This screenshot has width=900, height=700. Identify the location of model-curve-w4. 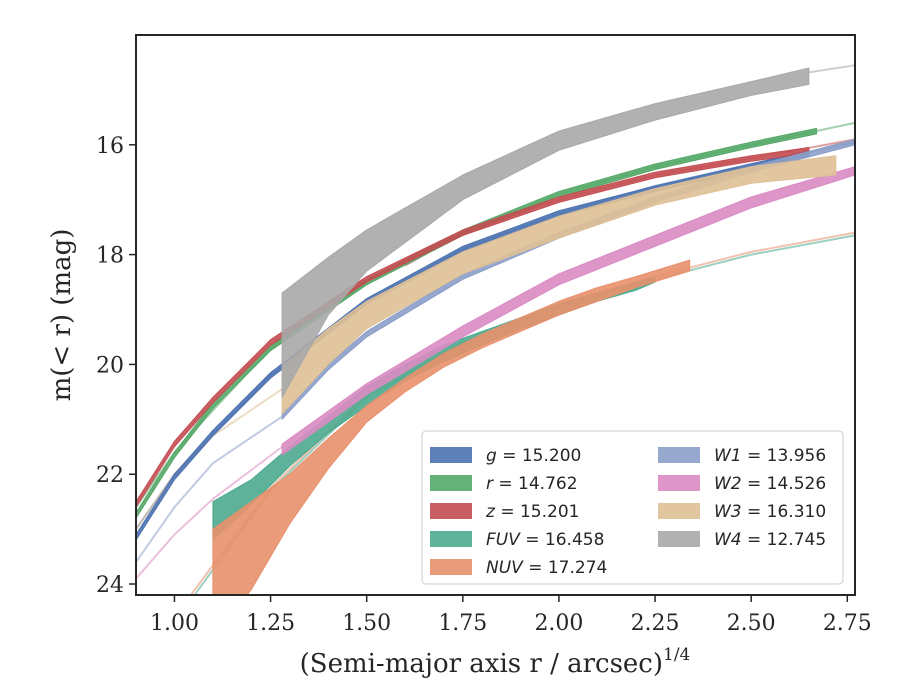
(831, 69).